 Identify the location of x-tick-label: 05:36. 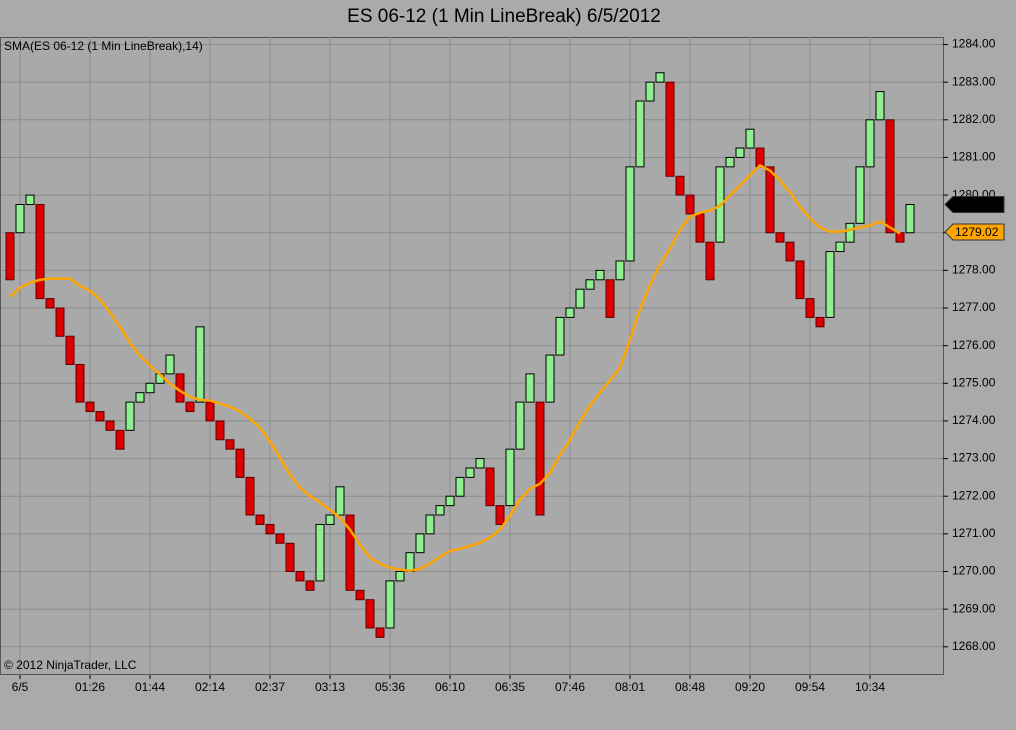
(390, 687).